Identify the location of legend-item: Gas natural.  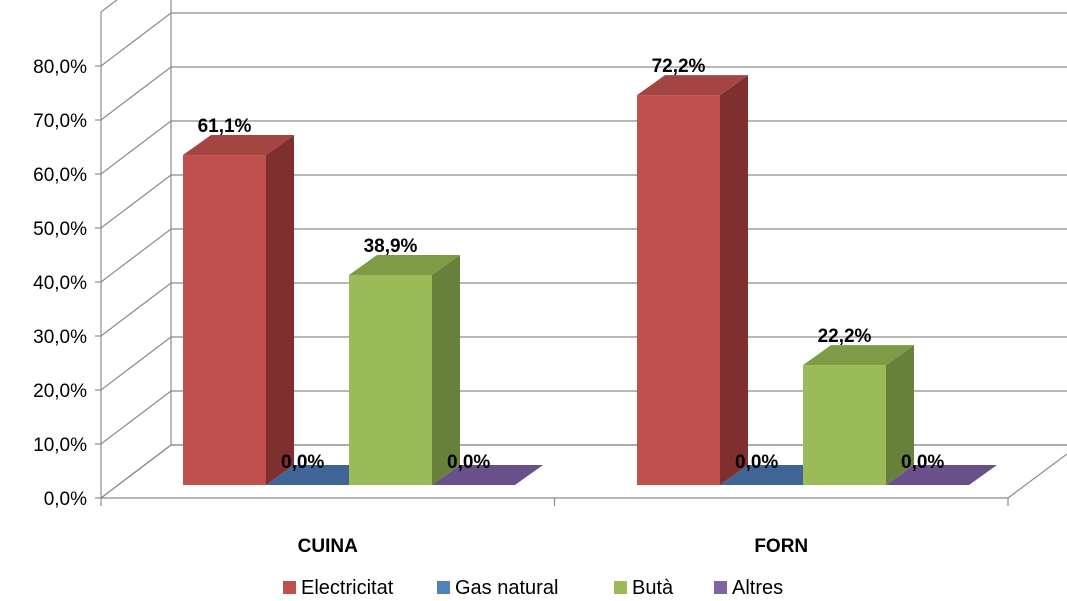
(497, 588).